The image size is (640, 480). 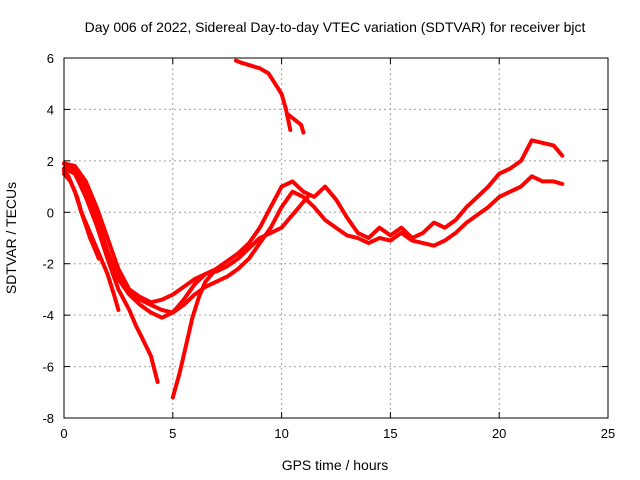 I want to click on y-tick-label: -8, so click(x=48, y=418).